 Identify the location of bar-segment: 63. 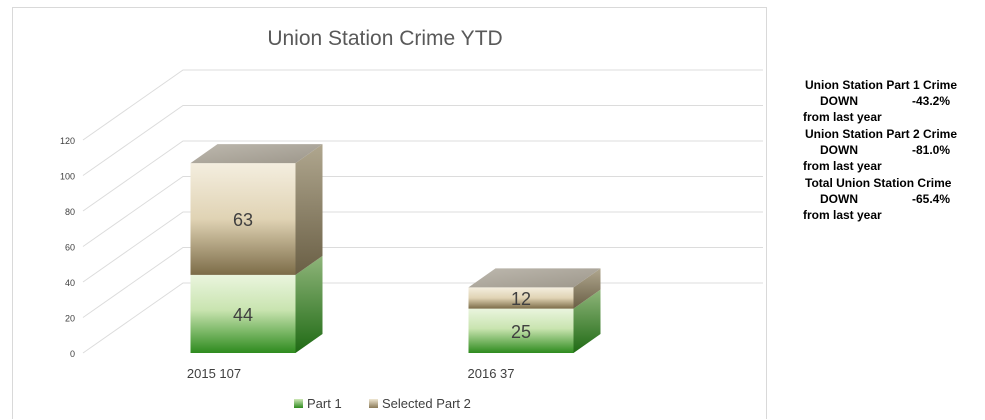
(256, 209).